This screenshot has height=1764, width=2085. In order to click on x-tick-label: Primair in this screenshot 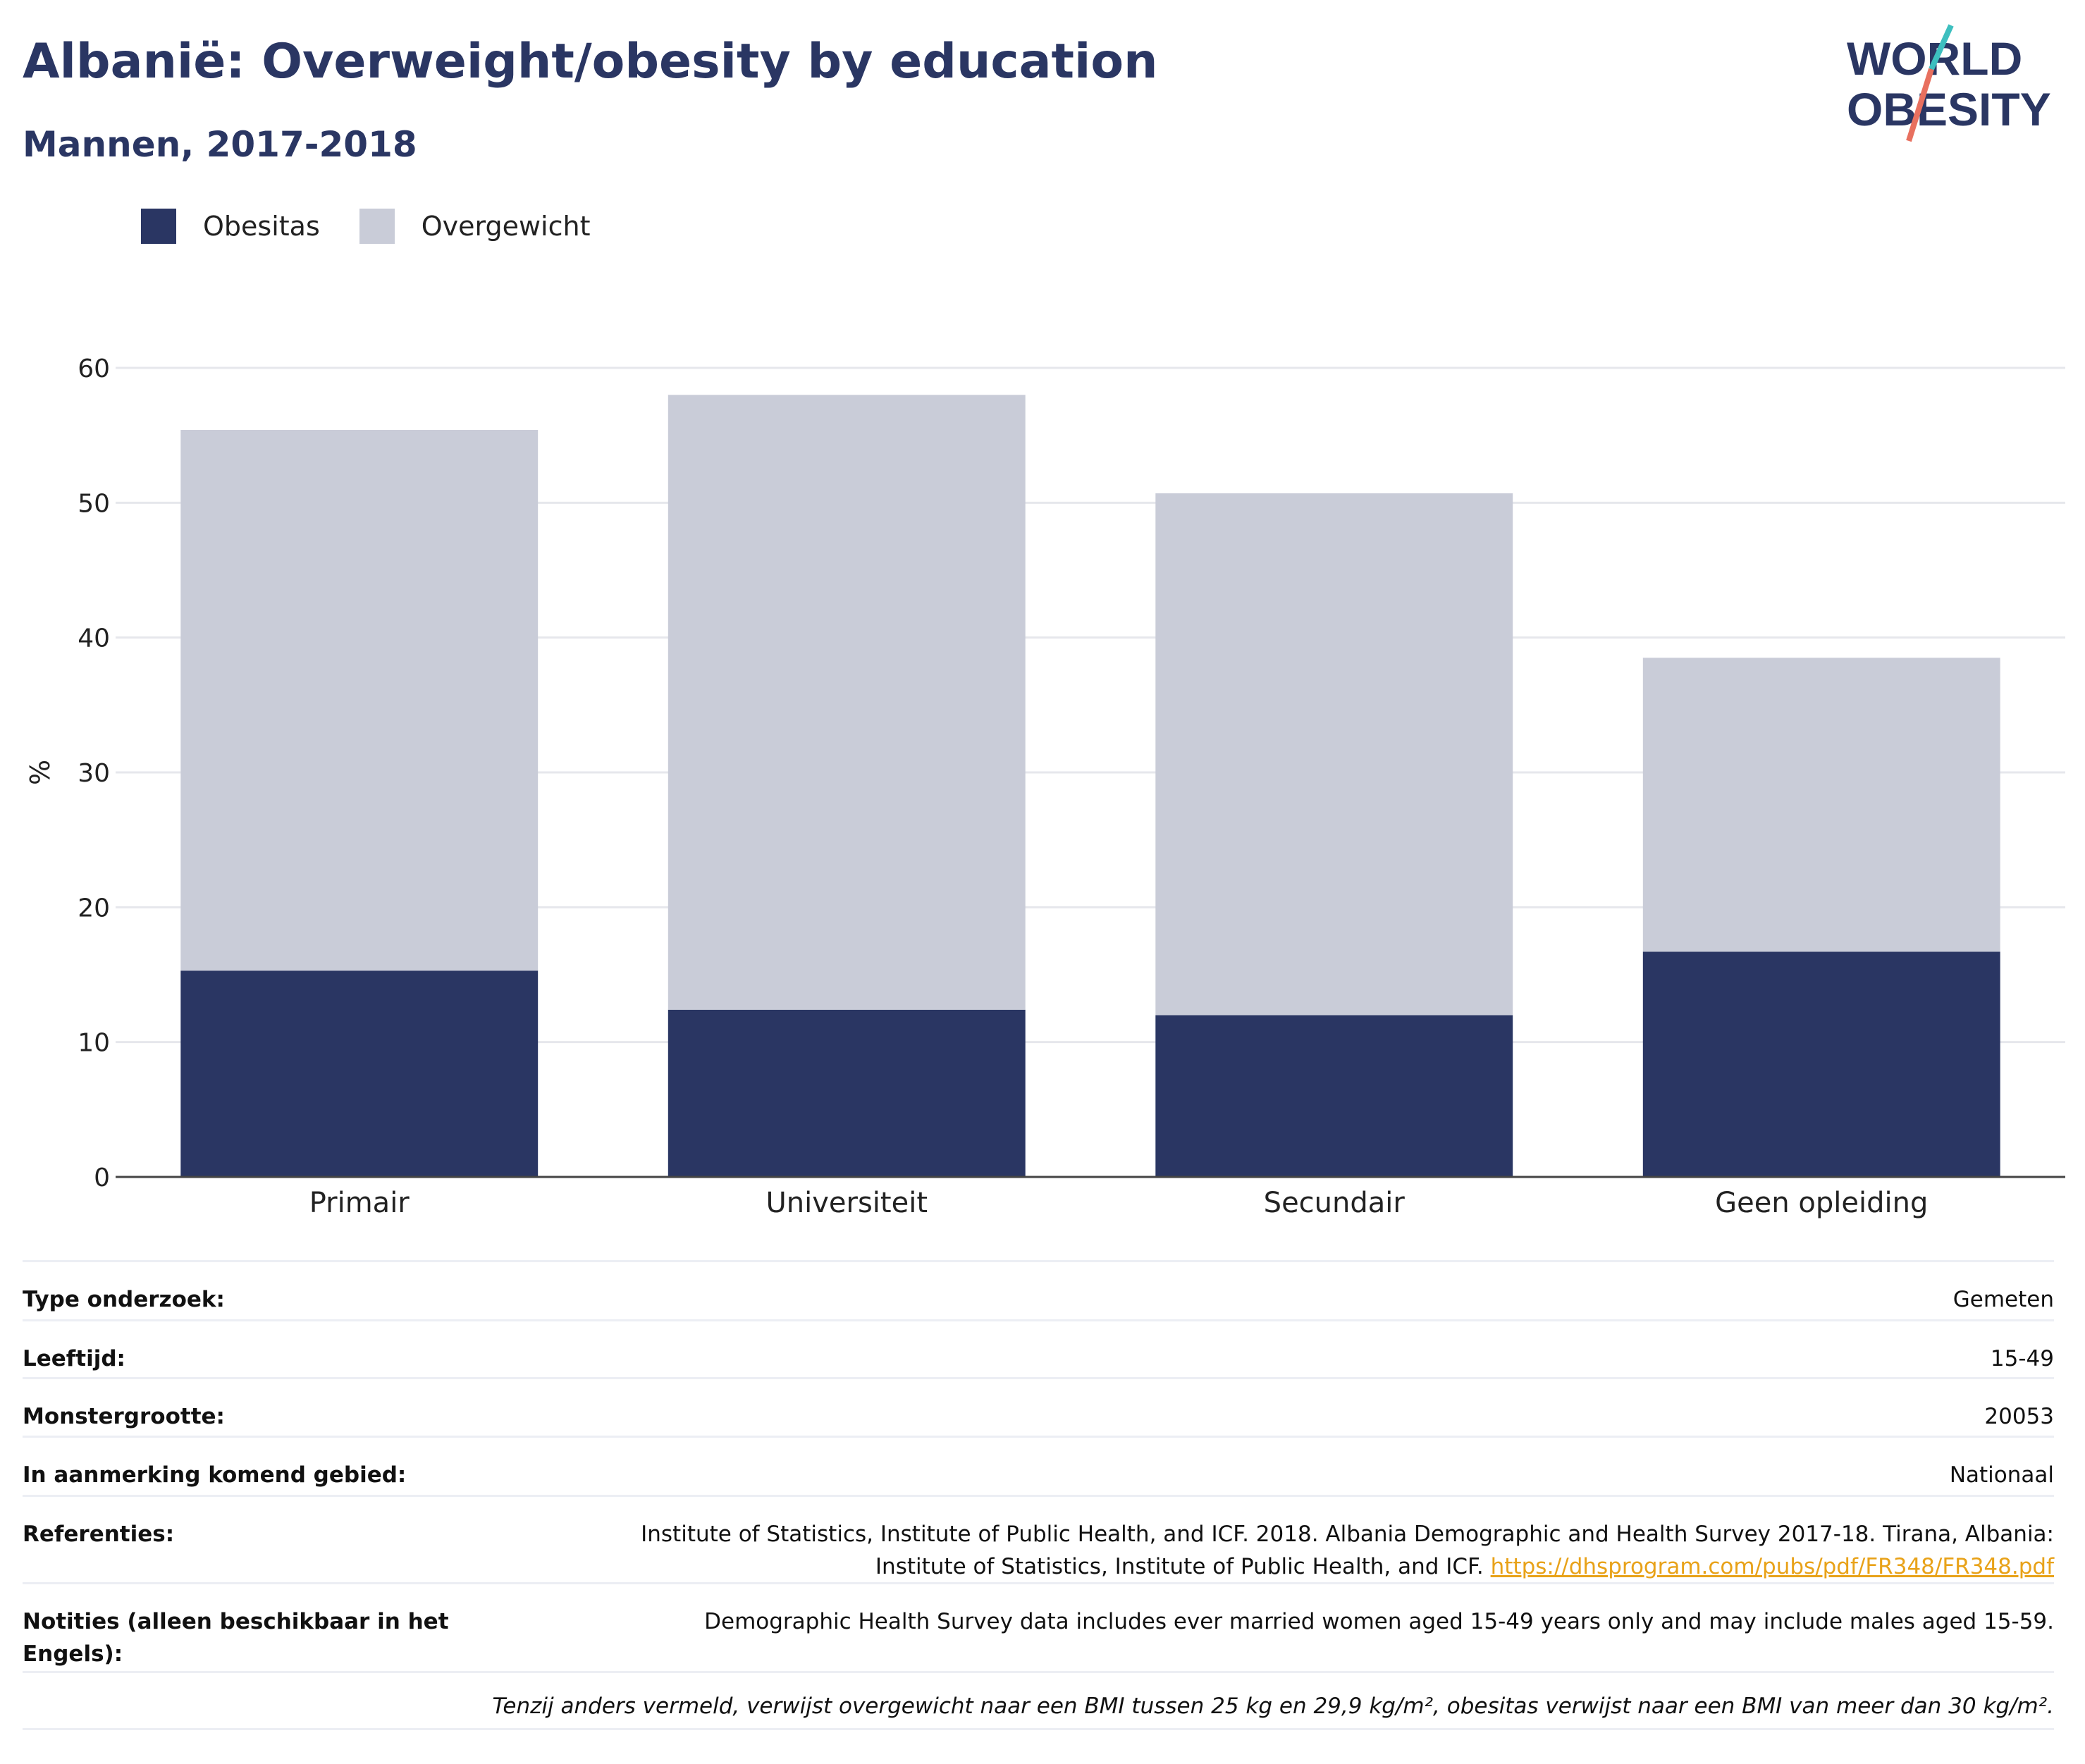, I will do `click(359, 1203)`.